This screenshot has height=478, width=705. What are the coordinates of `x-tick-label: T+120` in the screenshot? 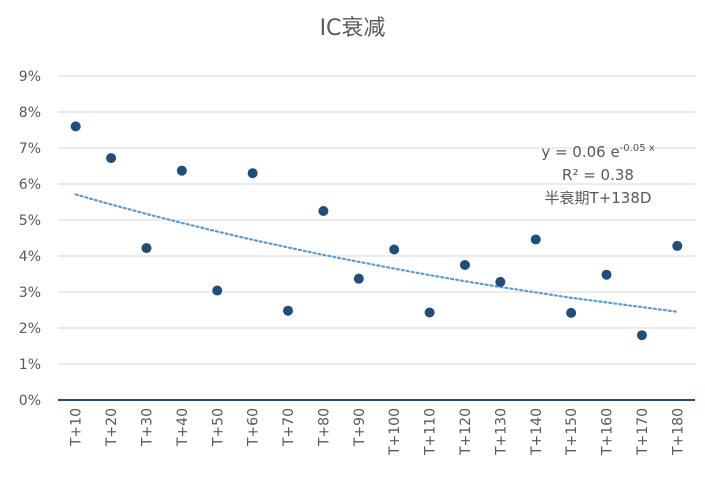 It's located at (466, 432).